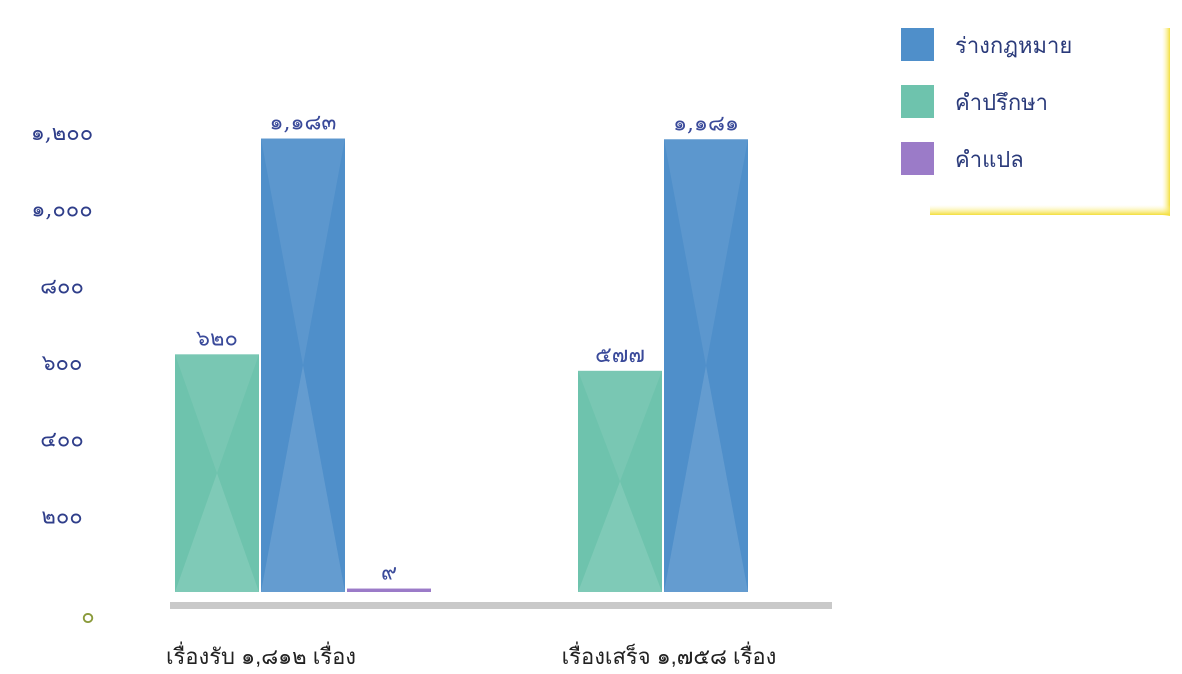  I want to click on category-label: เรื่องรับ ๑,๘๑๒ เรื่อง, so click(261, 655).